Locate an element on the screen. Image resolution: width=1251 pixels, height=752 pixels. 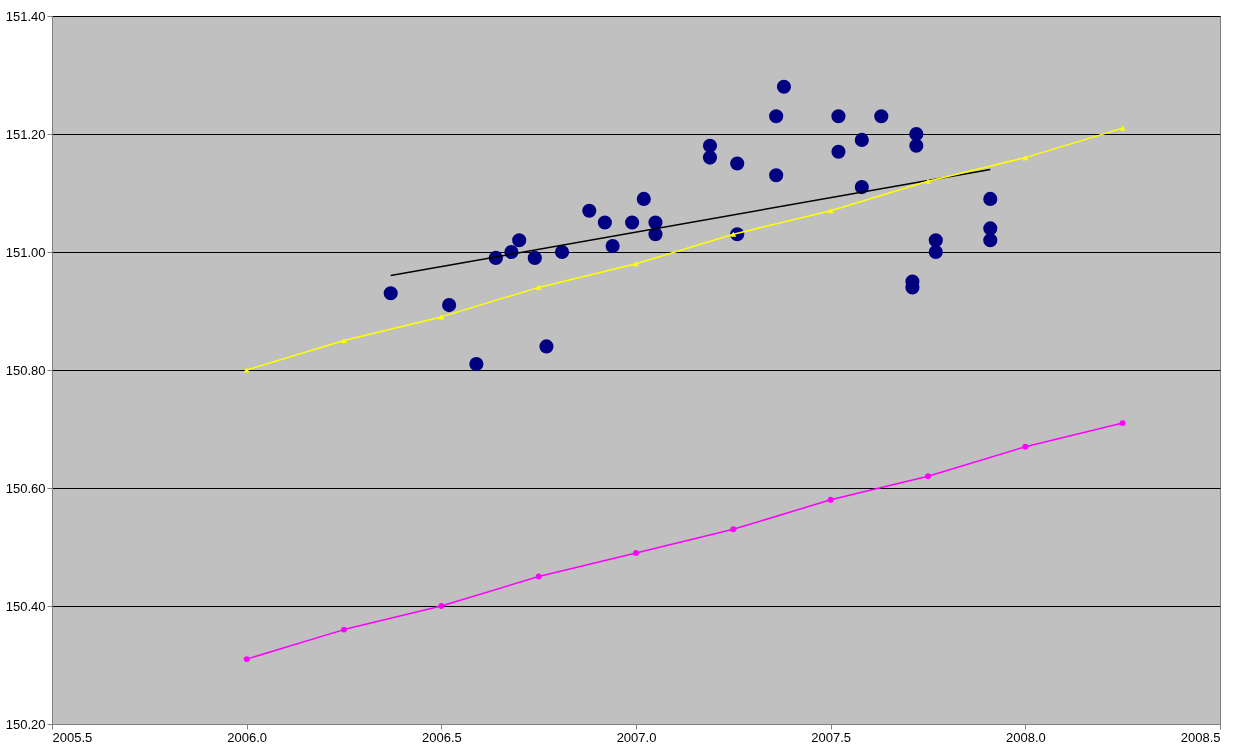
y-tick-label: 150.20 is located at coordinates (25, 724).